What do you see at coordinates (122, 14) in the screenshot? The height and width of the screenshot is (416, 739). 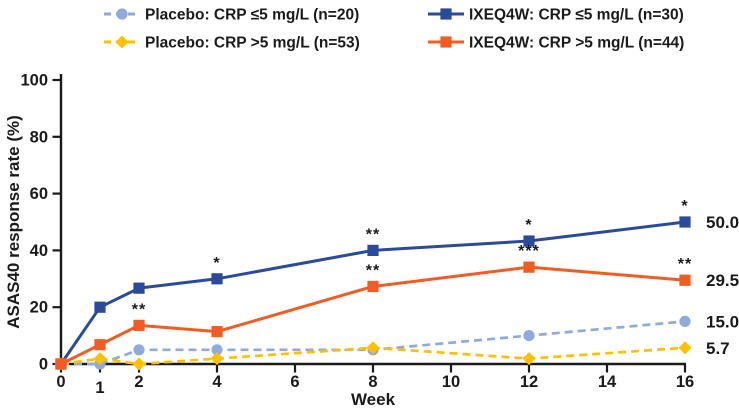 I see `legend-marker-circle-icon` at bounding box center [122, 14].